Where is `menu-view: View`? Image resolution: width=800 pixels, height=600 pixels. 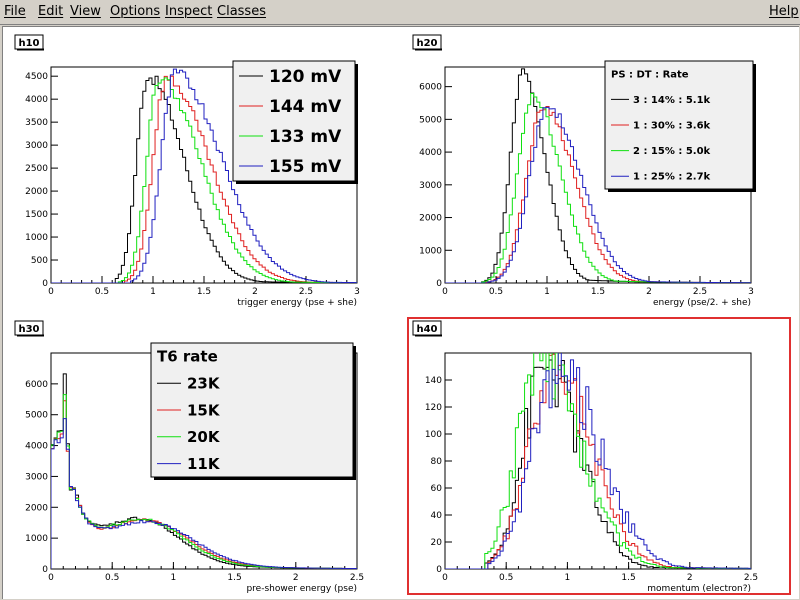 menu-view: View is located at coordinates (85, 11).